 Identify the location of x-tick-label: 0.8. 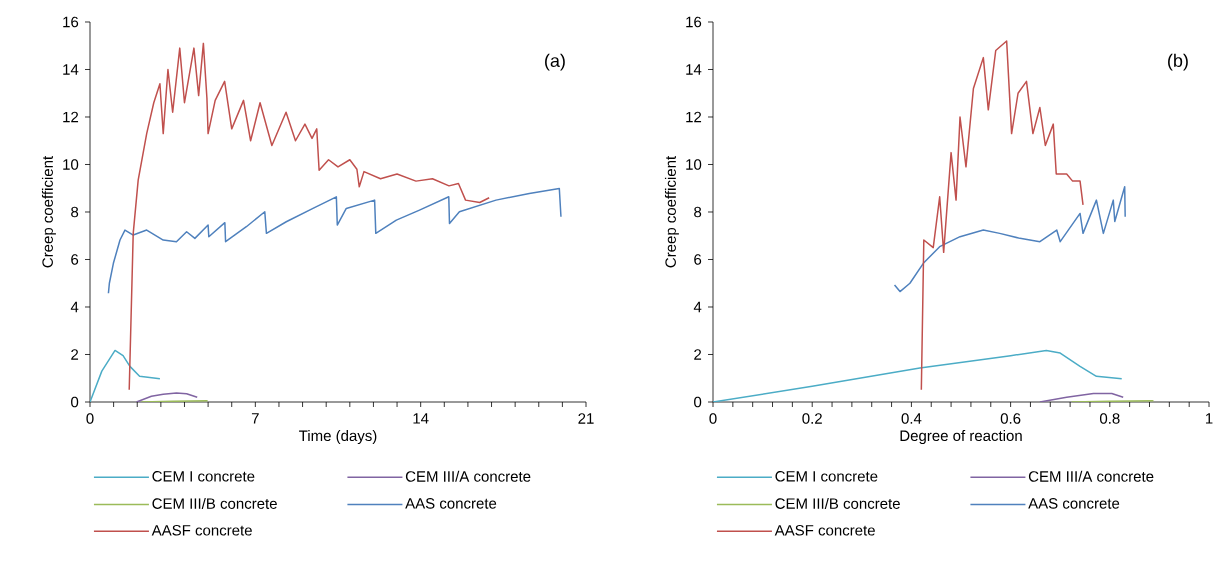
(1109, 418).